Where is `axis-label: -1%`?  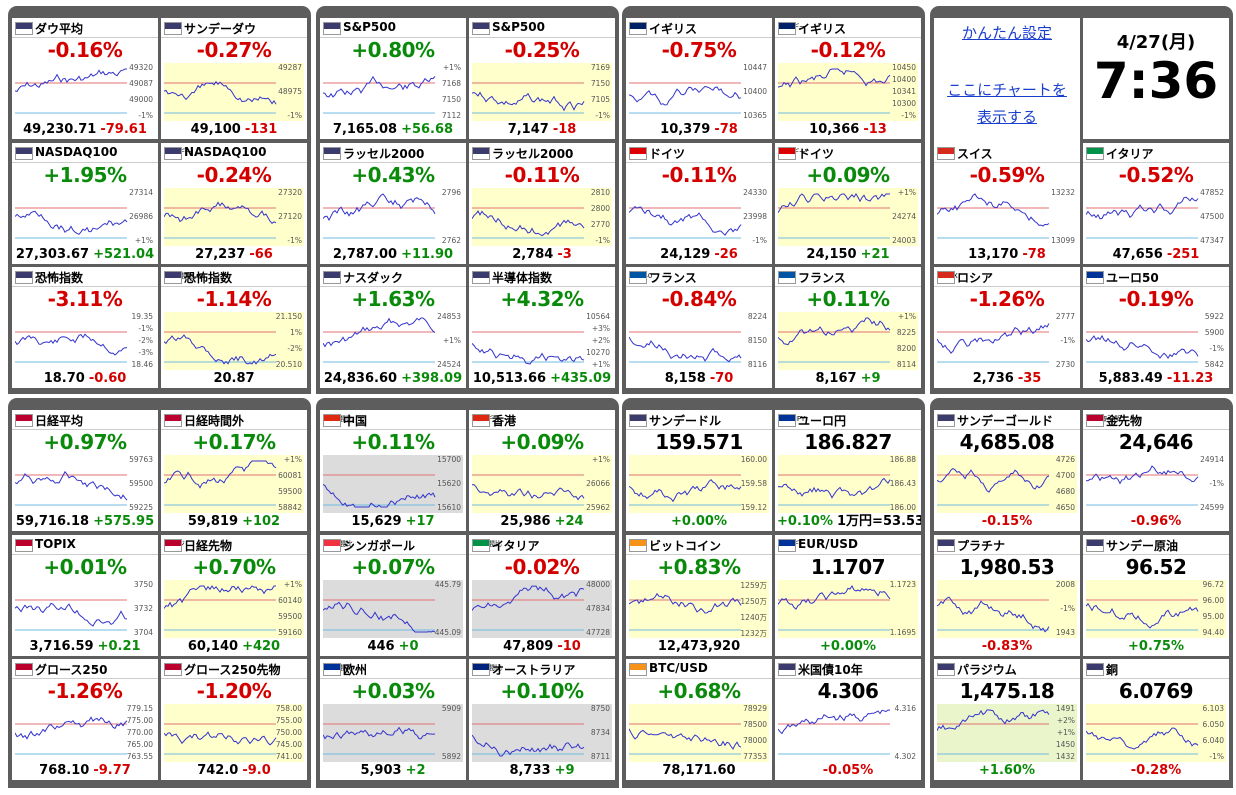
axis-label: -1% is located at coordinates (145, 115).